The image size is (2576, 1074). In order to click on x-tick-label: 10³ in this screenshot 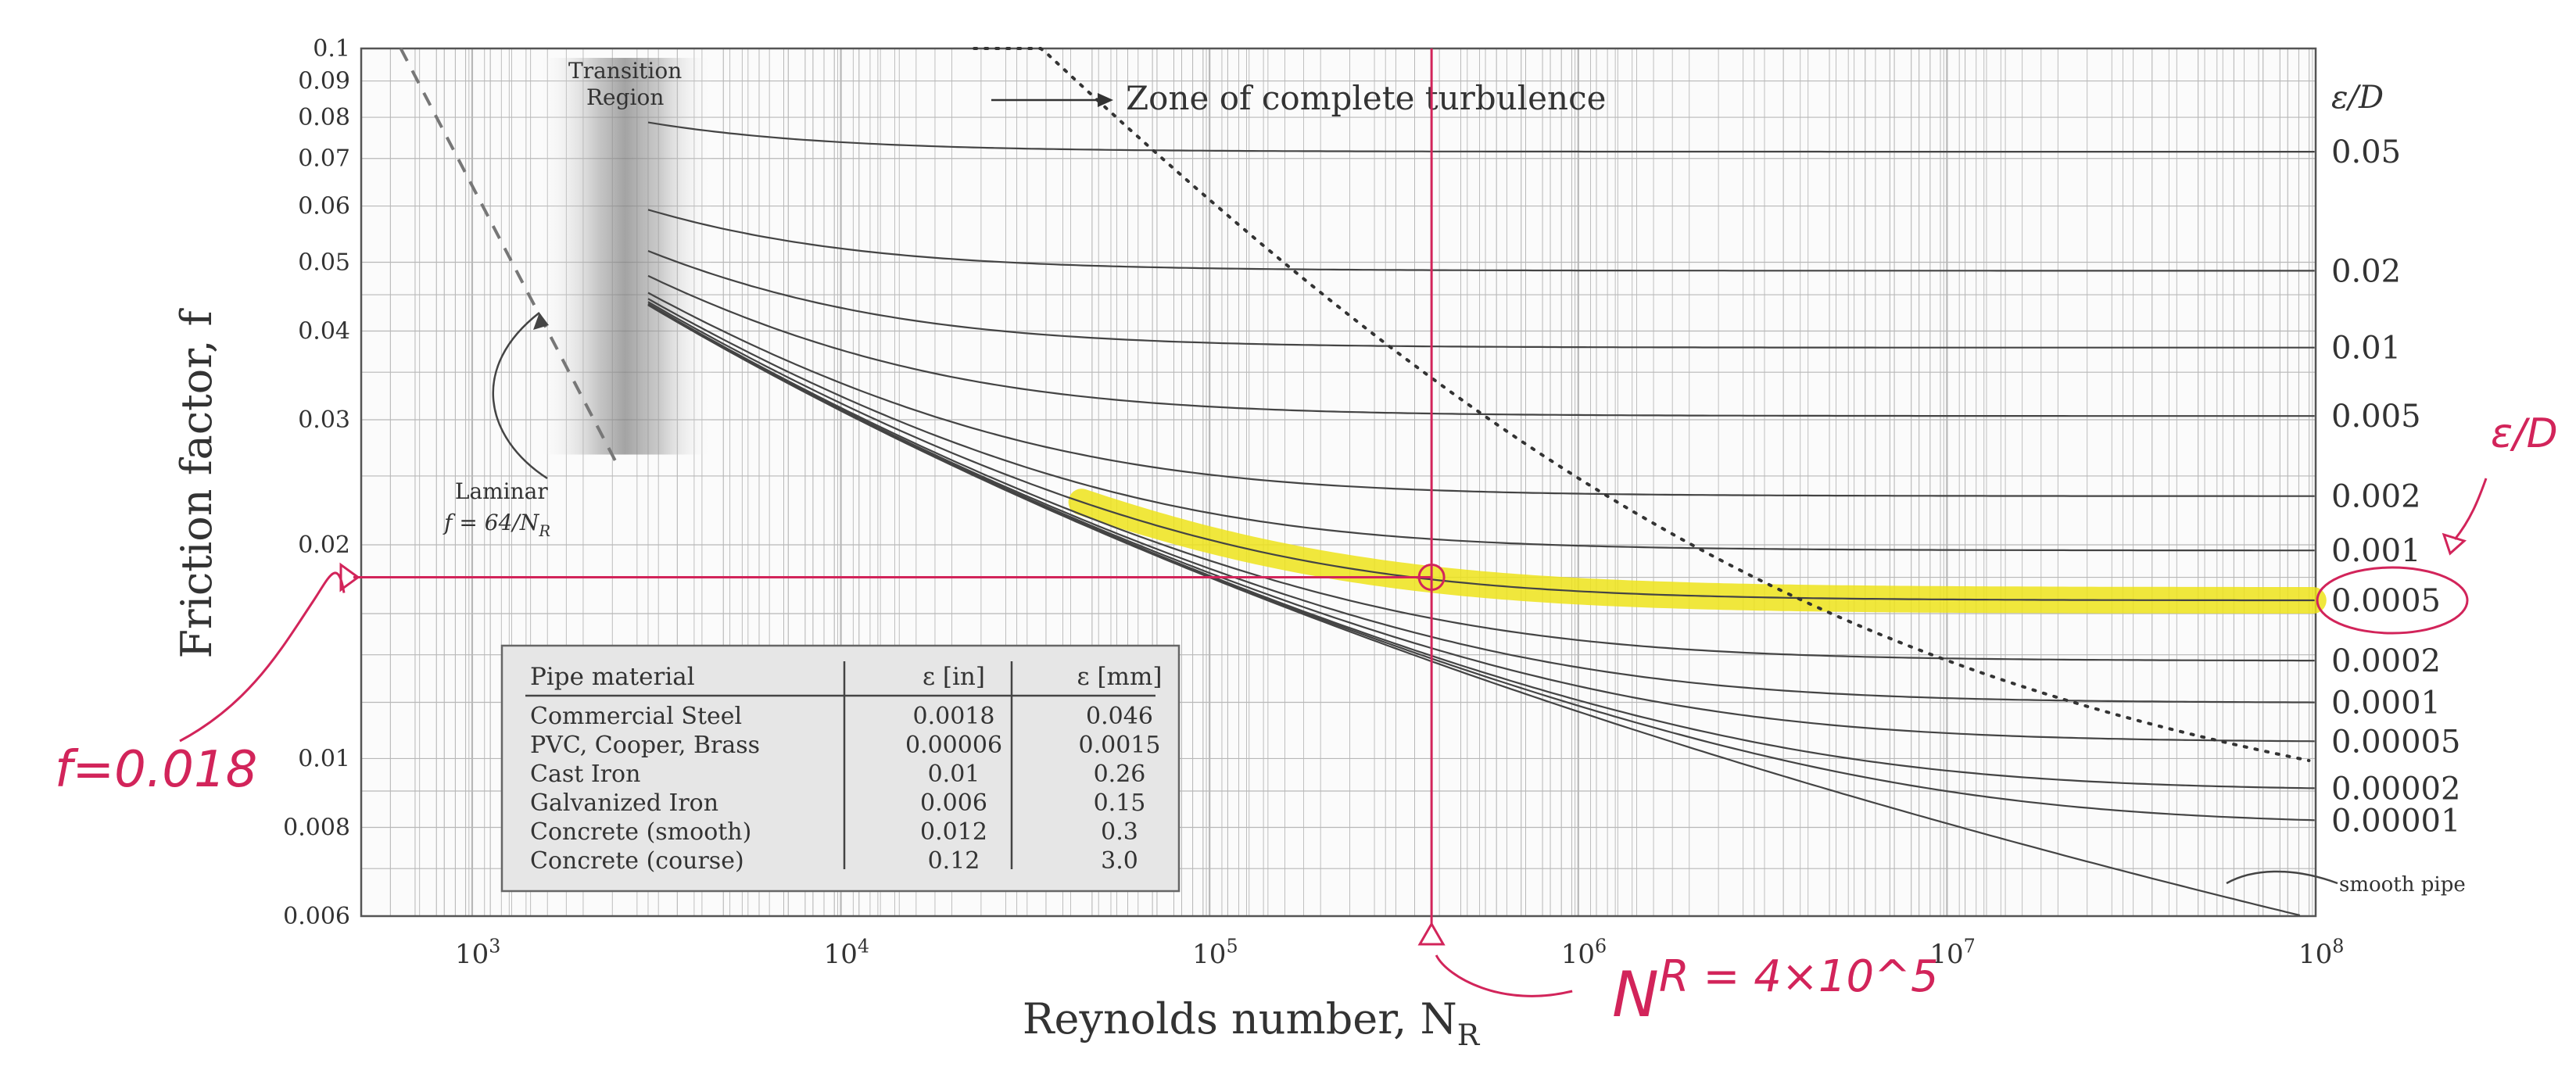, I will do `click(477, 953)`.